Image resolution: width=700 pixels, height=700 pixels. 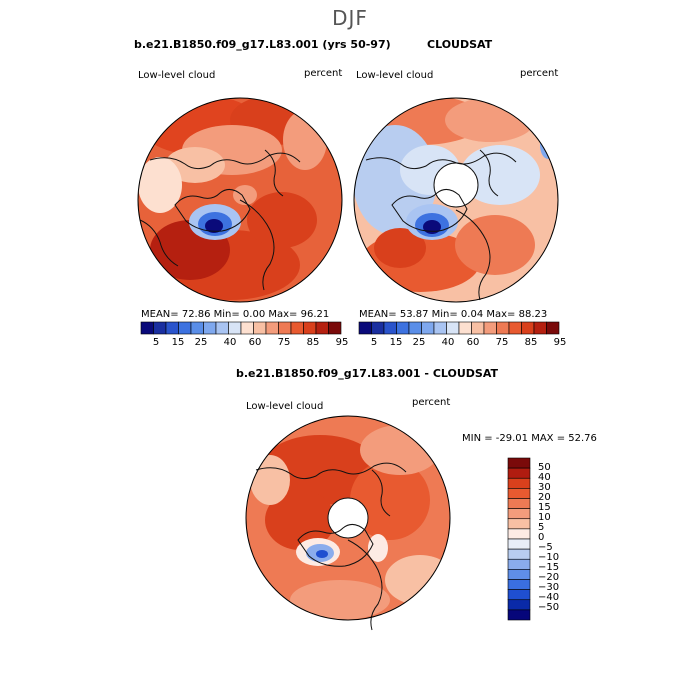 What do you see at coordinates (541, 537) in the screenshot?
I see `tick-label: 0` at bounding box center [541, 537].